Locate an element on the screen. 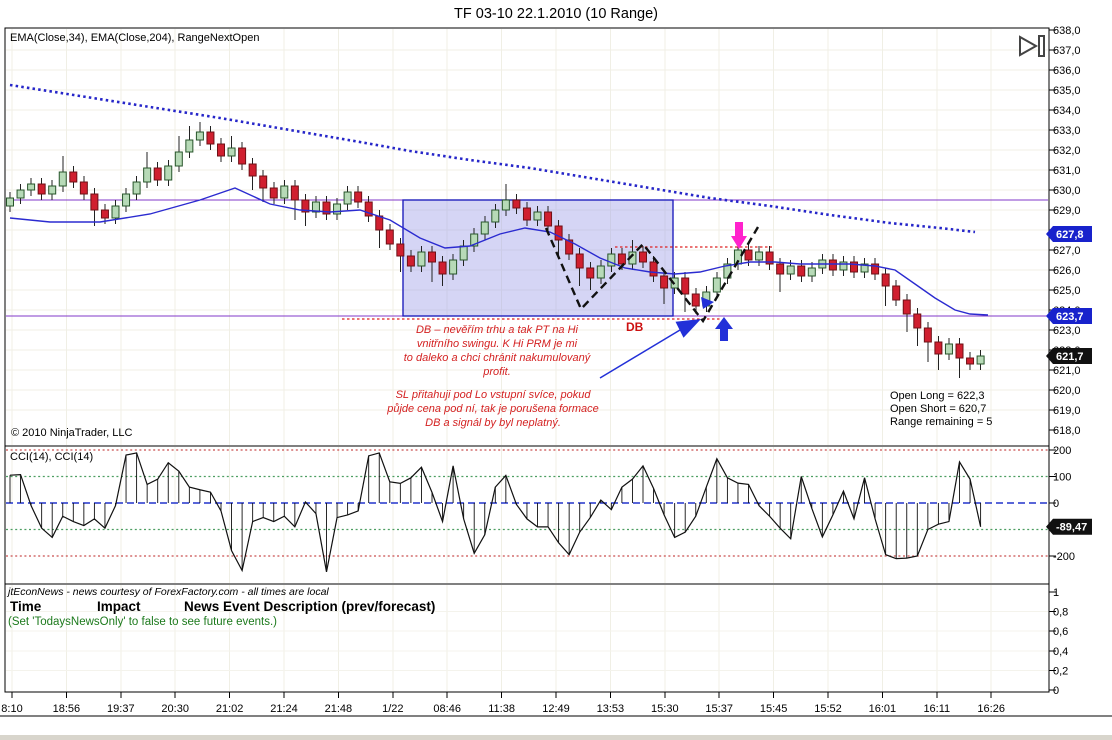 This screenshot has width=1112, height=740. panel-border is located at coordinates (527, 638).